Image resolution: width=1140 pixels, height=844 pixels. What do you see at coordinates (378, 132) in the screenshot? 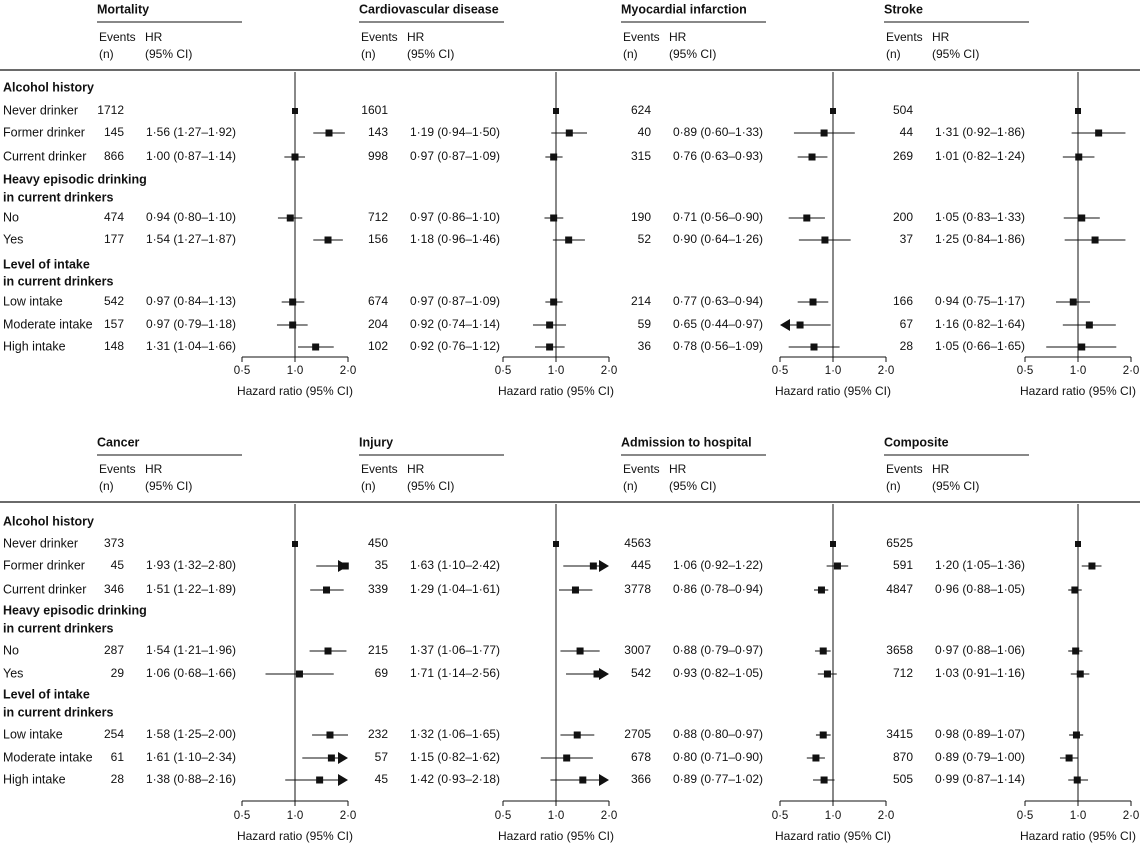
I see `events-value: 143` at bounding box center [378, 132].